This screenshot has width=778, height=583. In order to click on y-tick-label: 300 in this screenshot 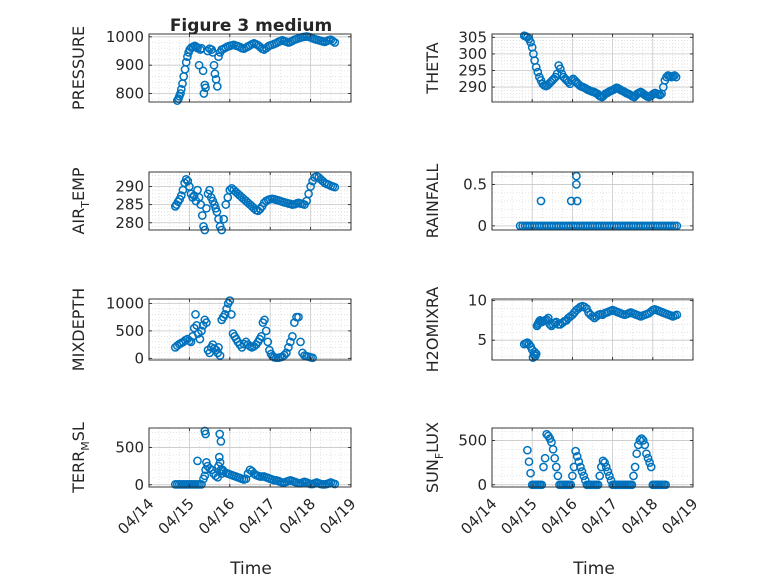, I will do `click(472, 54)`.